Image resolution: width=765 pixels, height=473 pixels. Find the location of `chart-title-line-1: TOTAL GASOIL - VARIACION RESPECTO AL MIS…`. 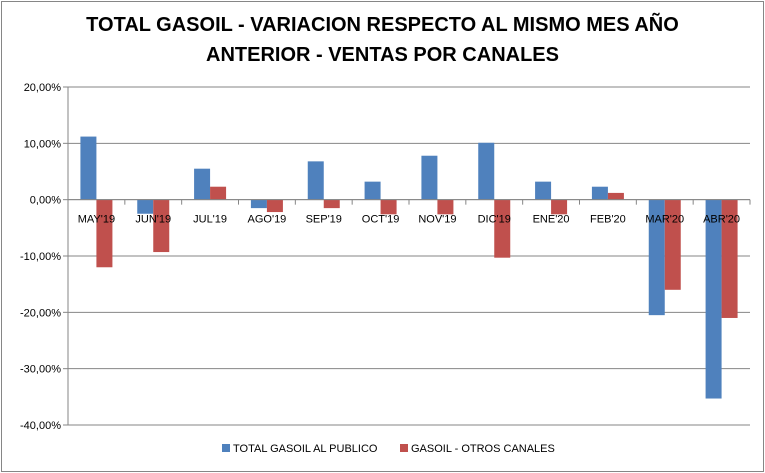

chart-title-line-1: TOTAL GASOIL - VARIACION RESPECTO AL MIS… is located at coordinates (382, 25).